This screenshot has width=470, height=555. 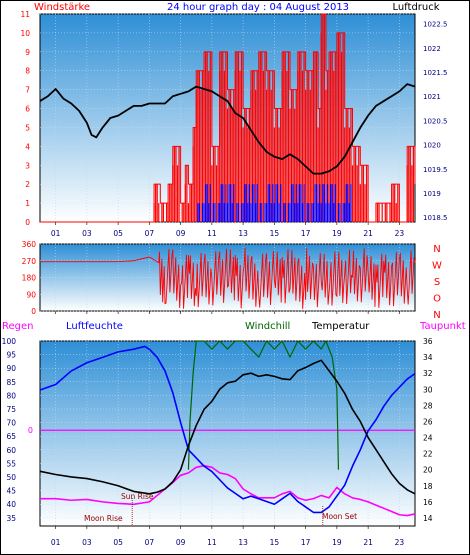 What do you see at coordinates (181, 233) in the screenshot?
I see `panel-1-x-tick-label: 09` at bounding box center [181, 233].